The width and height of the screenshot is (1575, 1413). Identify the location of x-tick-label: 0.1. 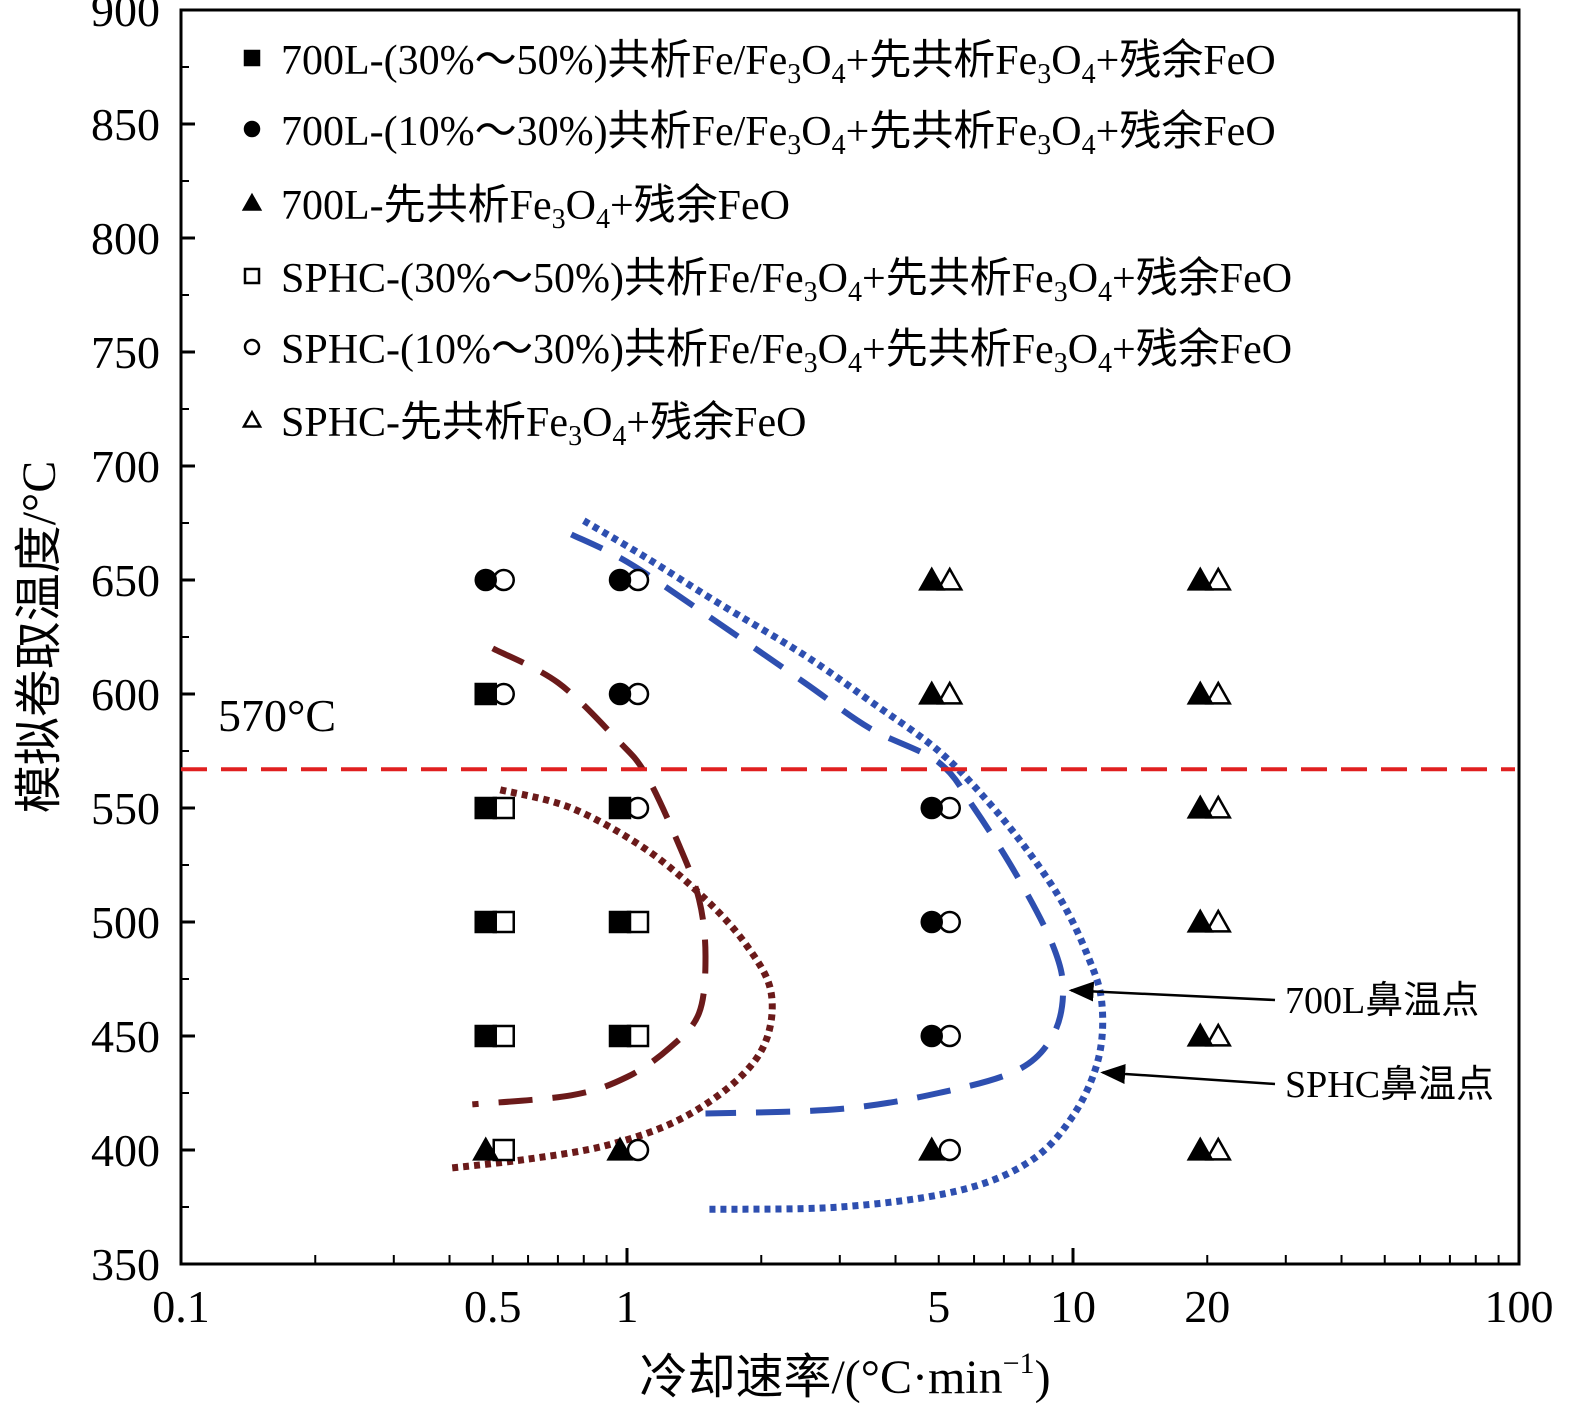
(181, 1306).